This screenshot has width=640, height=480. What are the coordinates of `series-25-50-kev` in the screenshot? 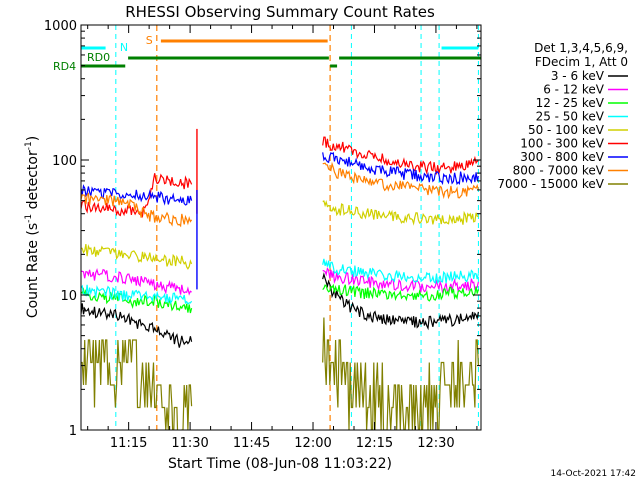 It's located at (280, 281).